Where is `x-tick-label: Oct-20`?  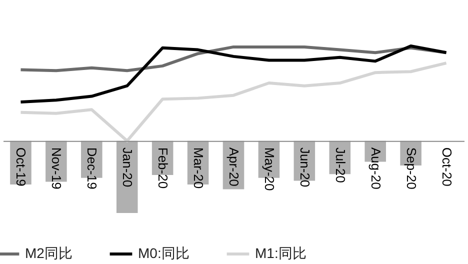 x-tick-label: Oct-20 is located at coordinates (446, 166).